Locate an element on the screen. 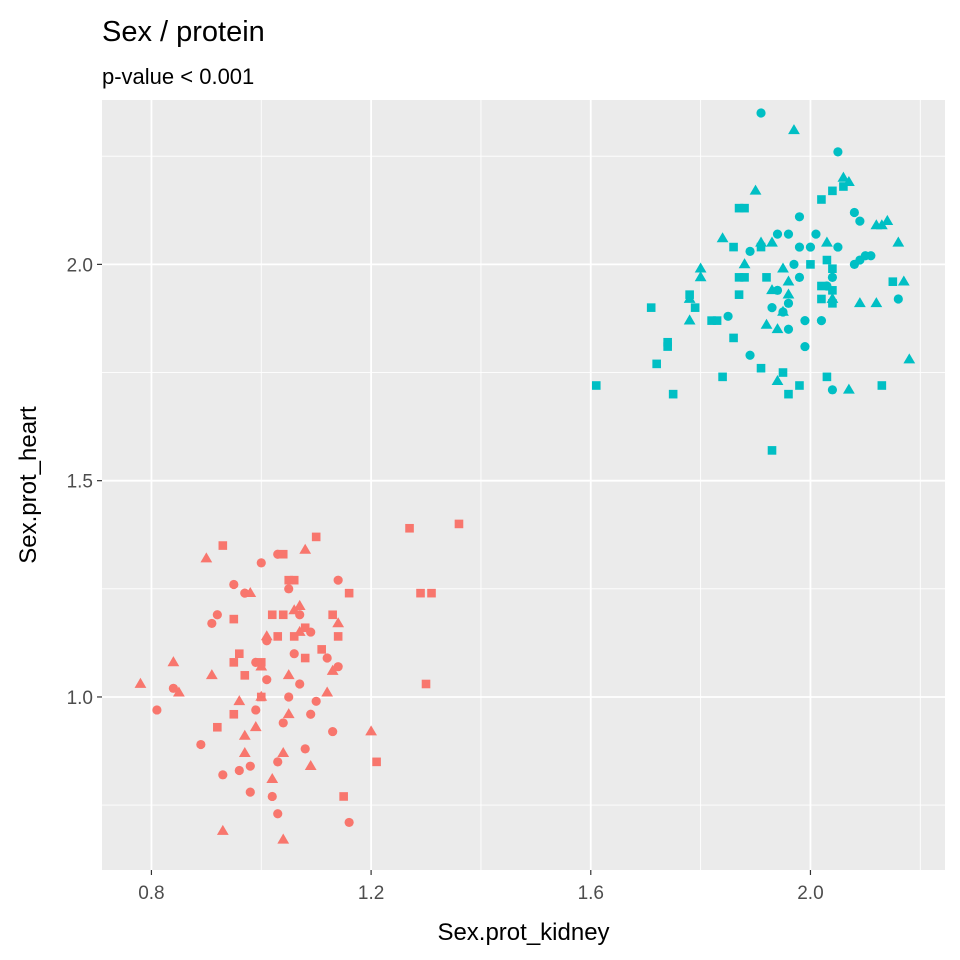 The height and width of the screenshot is (960, 960). y-tick-label: 2.0 is located at coordinates (80, 265).